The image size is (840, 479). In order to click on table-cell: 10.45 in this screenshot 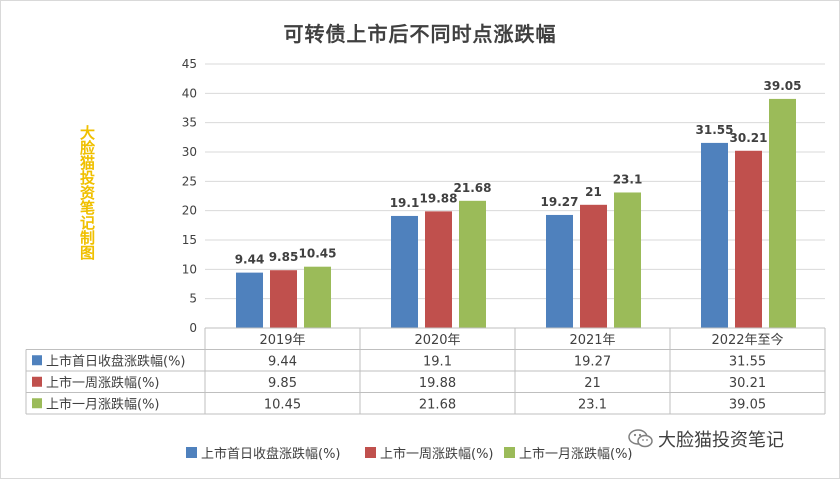, I will do `click(282, 404)`.